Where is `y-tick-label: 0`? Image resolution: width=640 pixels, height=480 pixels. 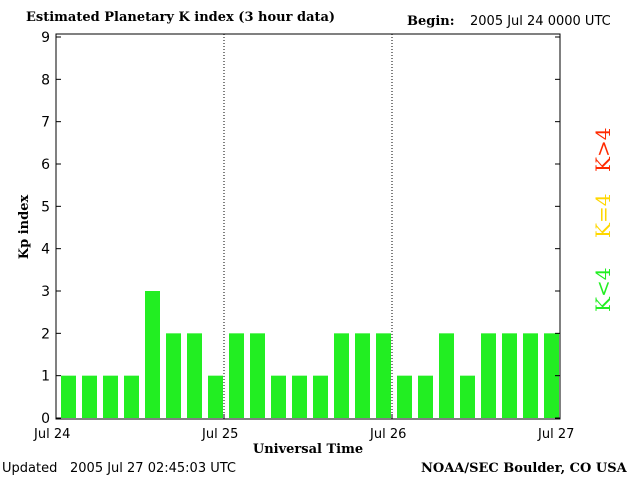 y-tick-label: 0 is located at coordinates (45, 419).